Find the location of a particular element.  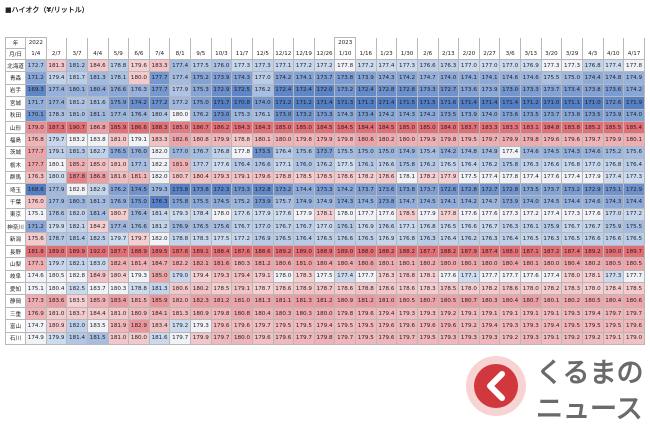

price-cell: 173.5 is located at coordinates (592, 115).